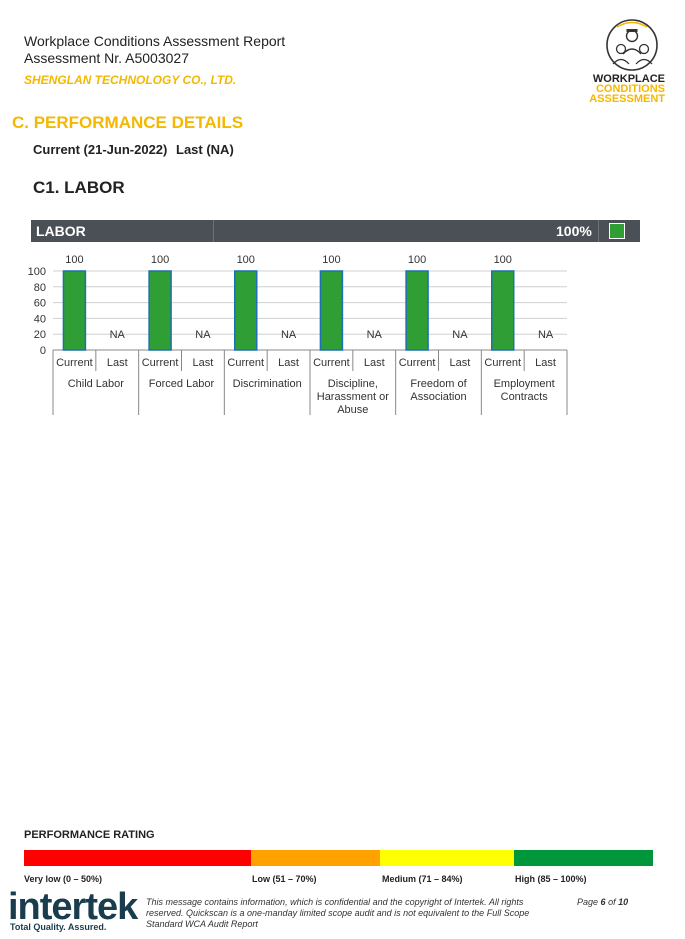 The width and height of the screenshot is (685, 939). Describe the element at coordinates (574, 231) in the screenshot. I see `labor-bar-score: 100%` at that location.